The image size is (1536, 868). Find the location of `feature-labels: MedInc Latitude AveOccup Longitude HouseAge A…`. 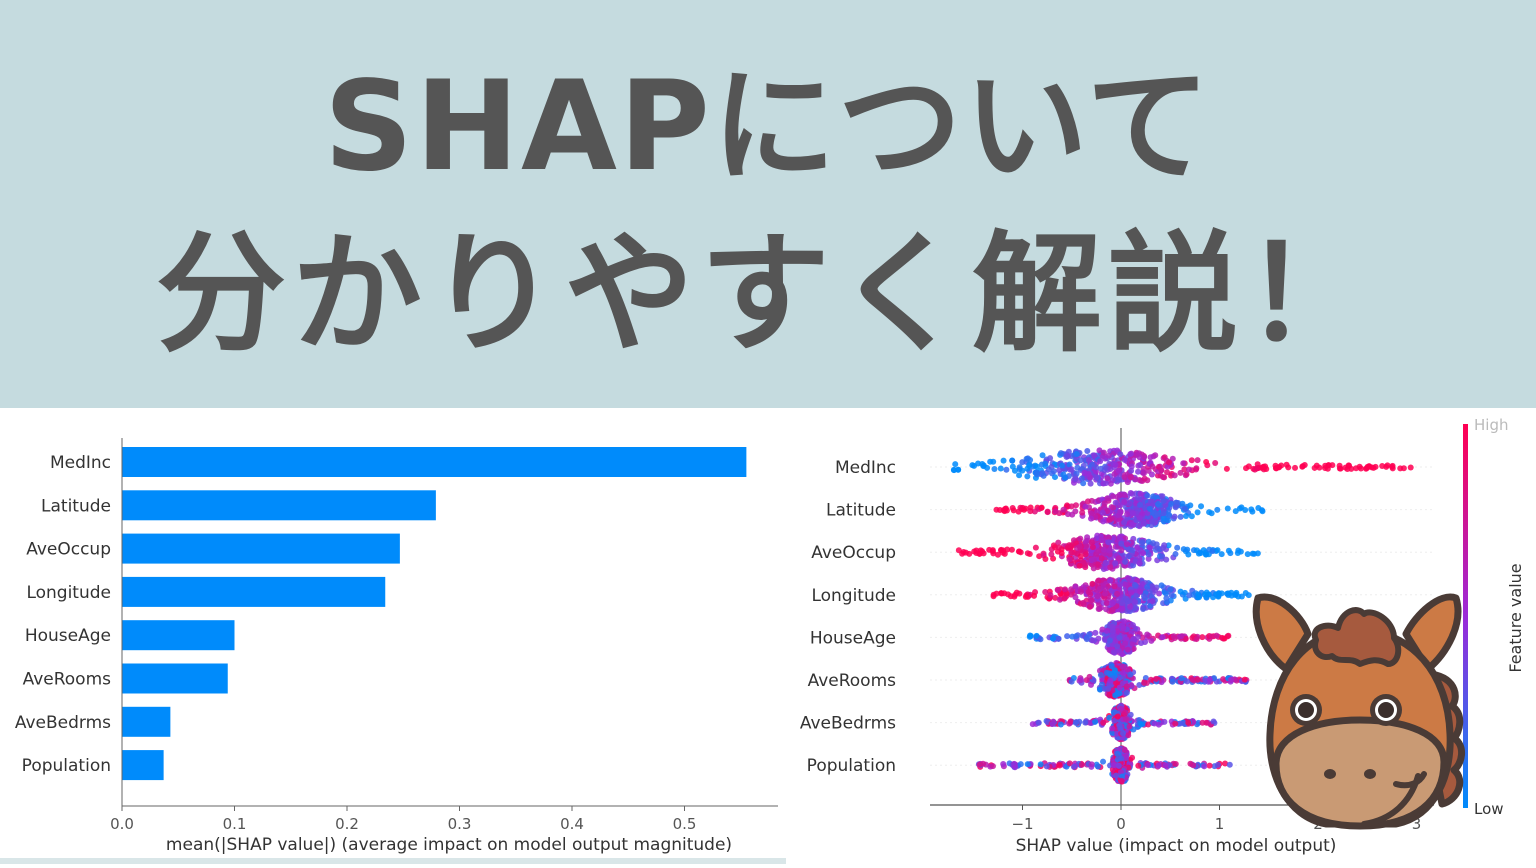

feature-labels: MedInc Latitude AveOccup Longitude HouseAge A… is located at coordinates (848, 617).